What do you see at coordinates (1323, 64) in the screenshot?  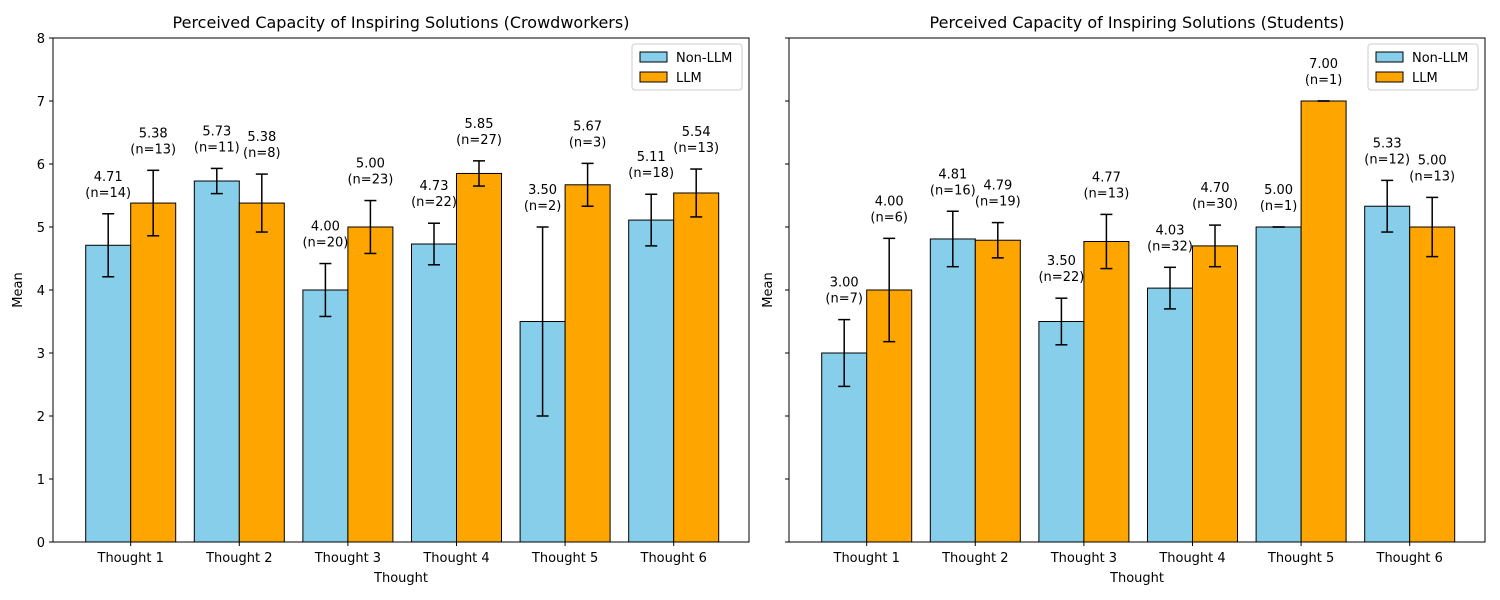 I see `data-label: 7.00` at bounding box center [1323, 64].